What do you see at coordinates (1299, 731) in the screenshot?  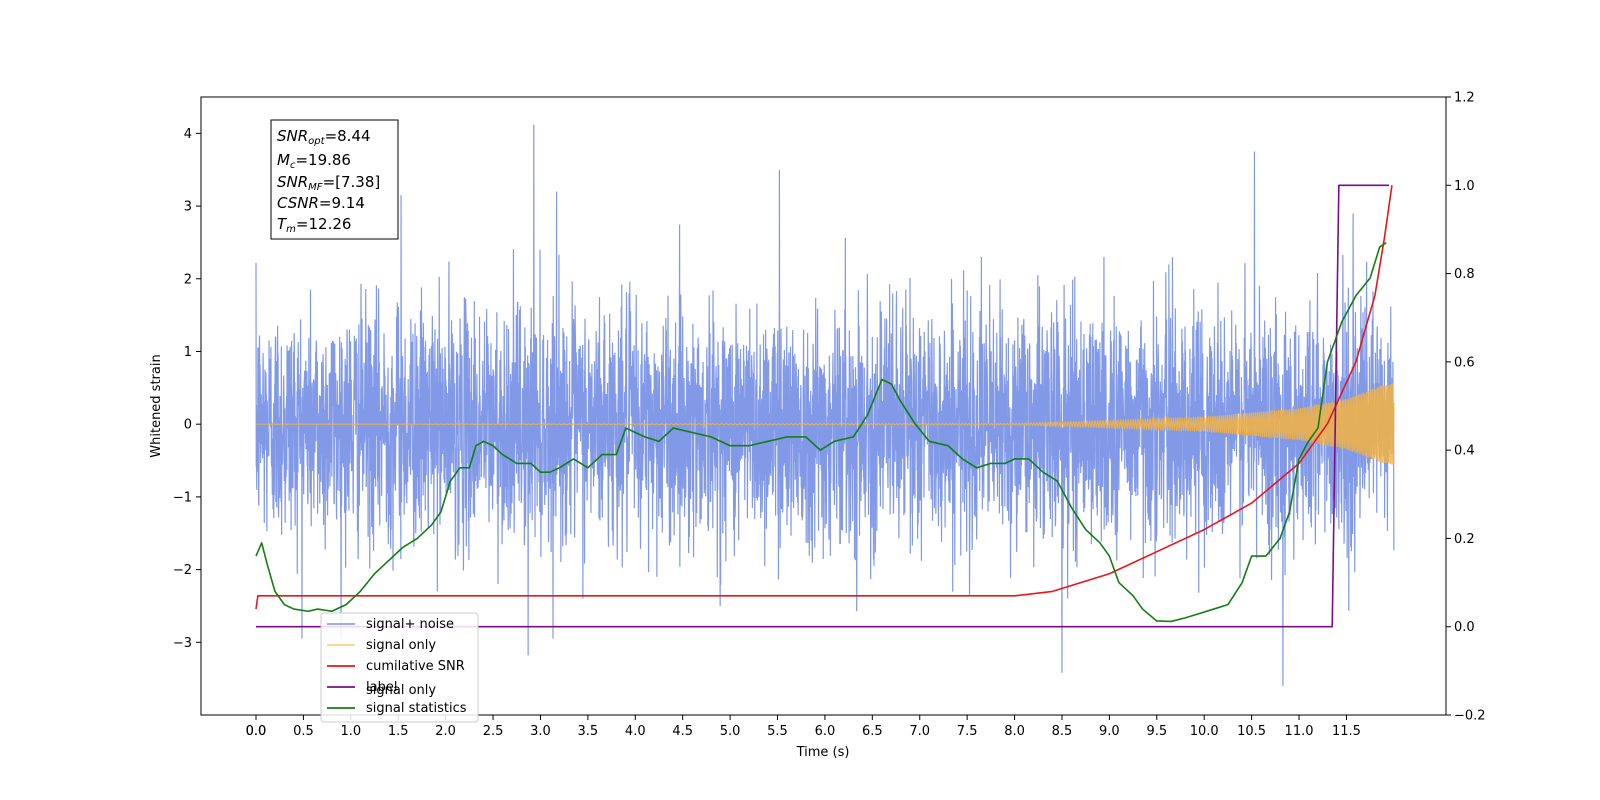 I see `x-tick-label: 11.0` at bounding box center [1299, 731].